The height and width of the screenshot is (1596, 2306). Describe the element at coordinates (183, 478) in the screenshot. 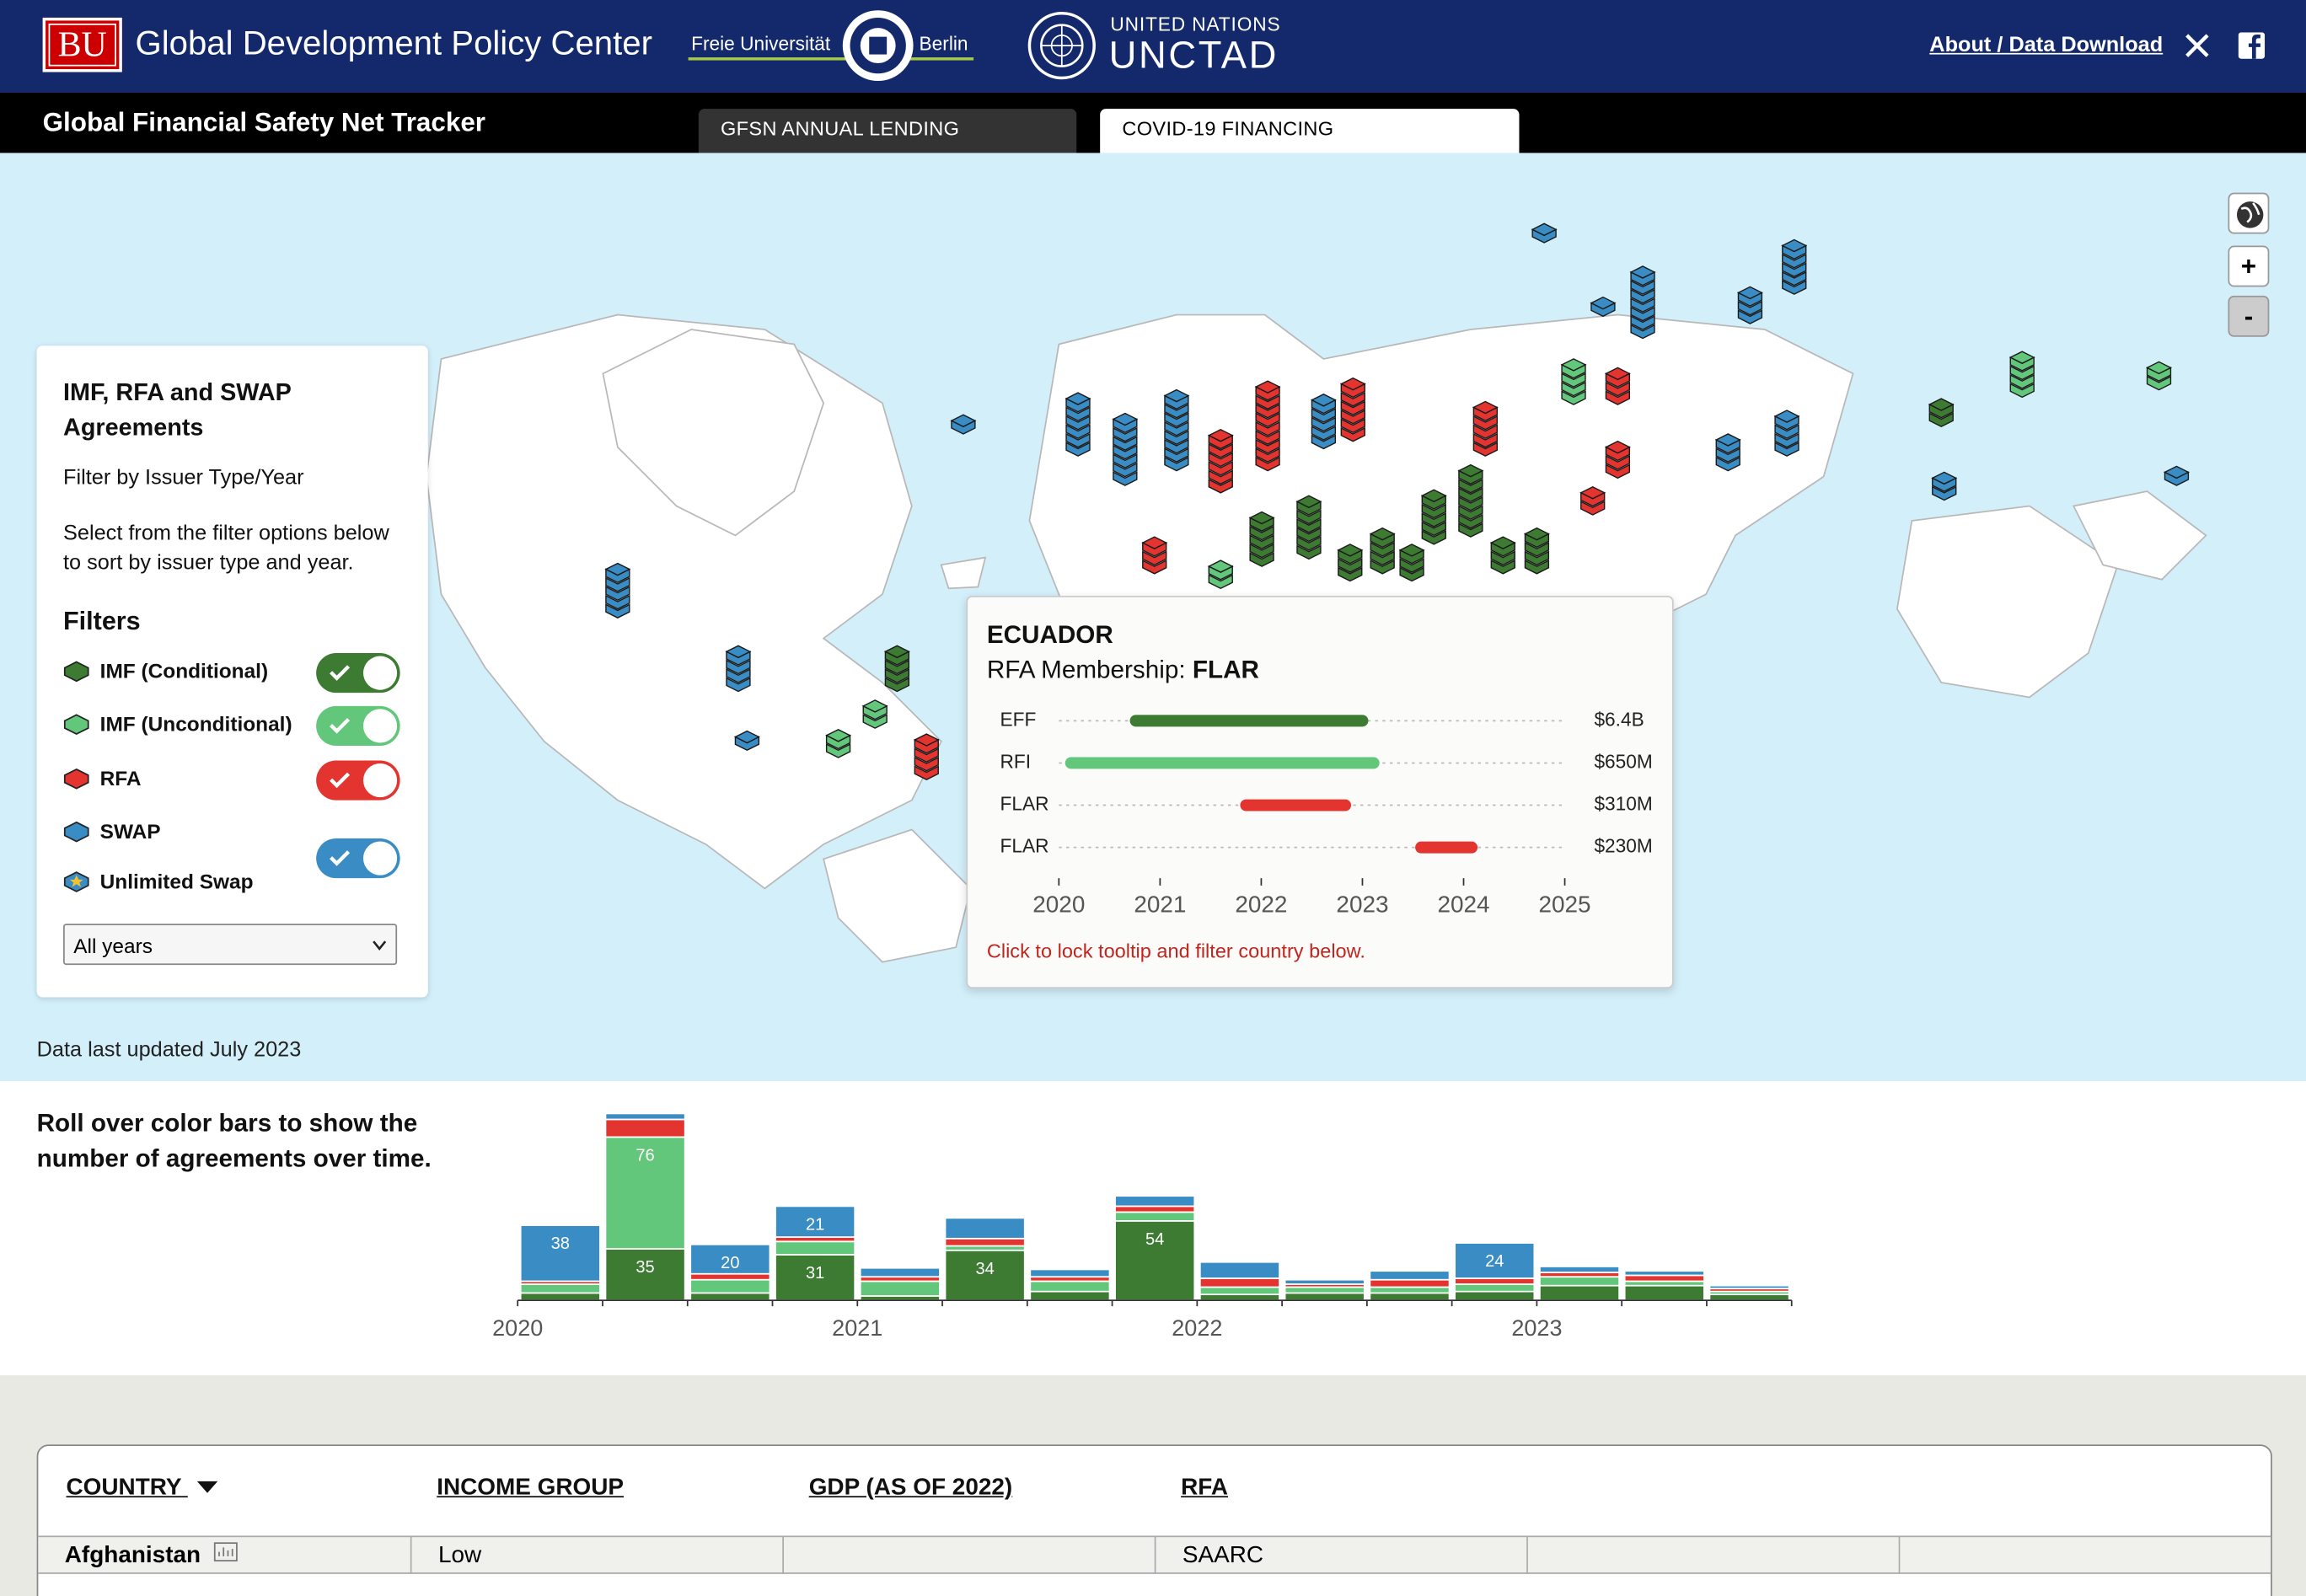

I see `panel-subtitle: Filter by Issuer Type/Year` at that location.